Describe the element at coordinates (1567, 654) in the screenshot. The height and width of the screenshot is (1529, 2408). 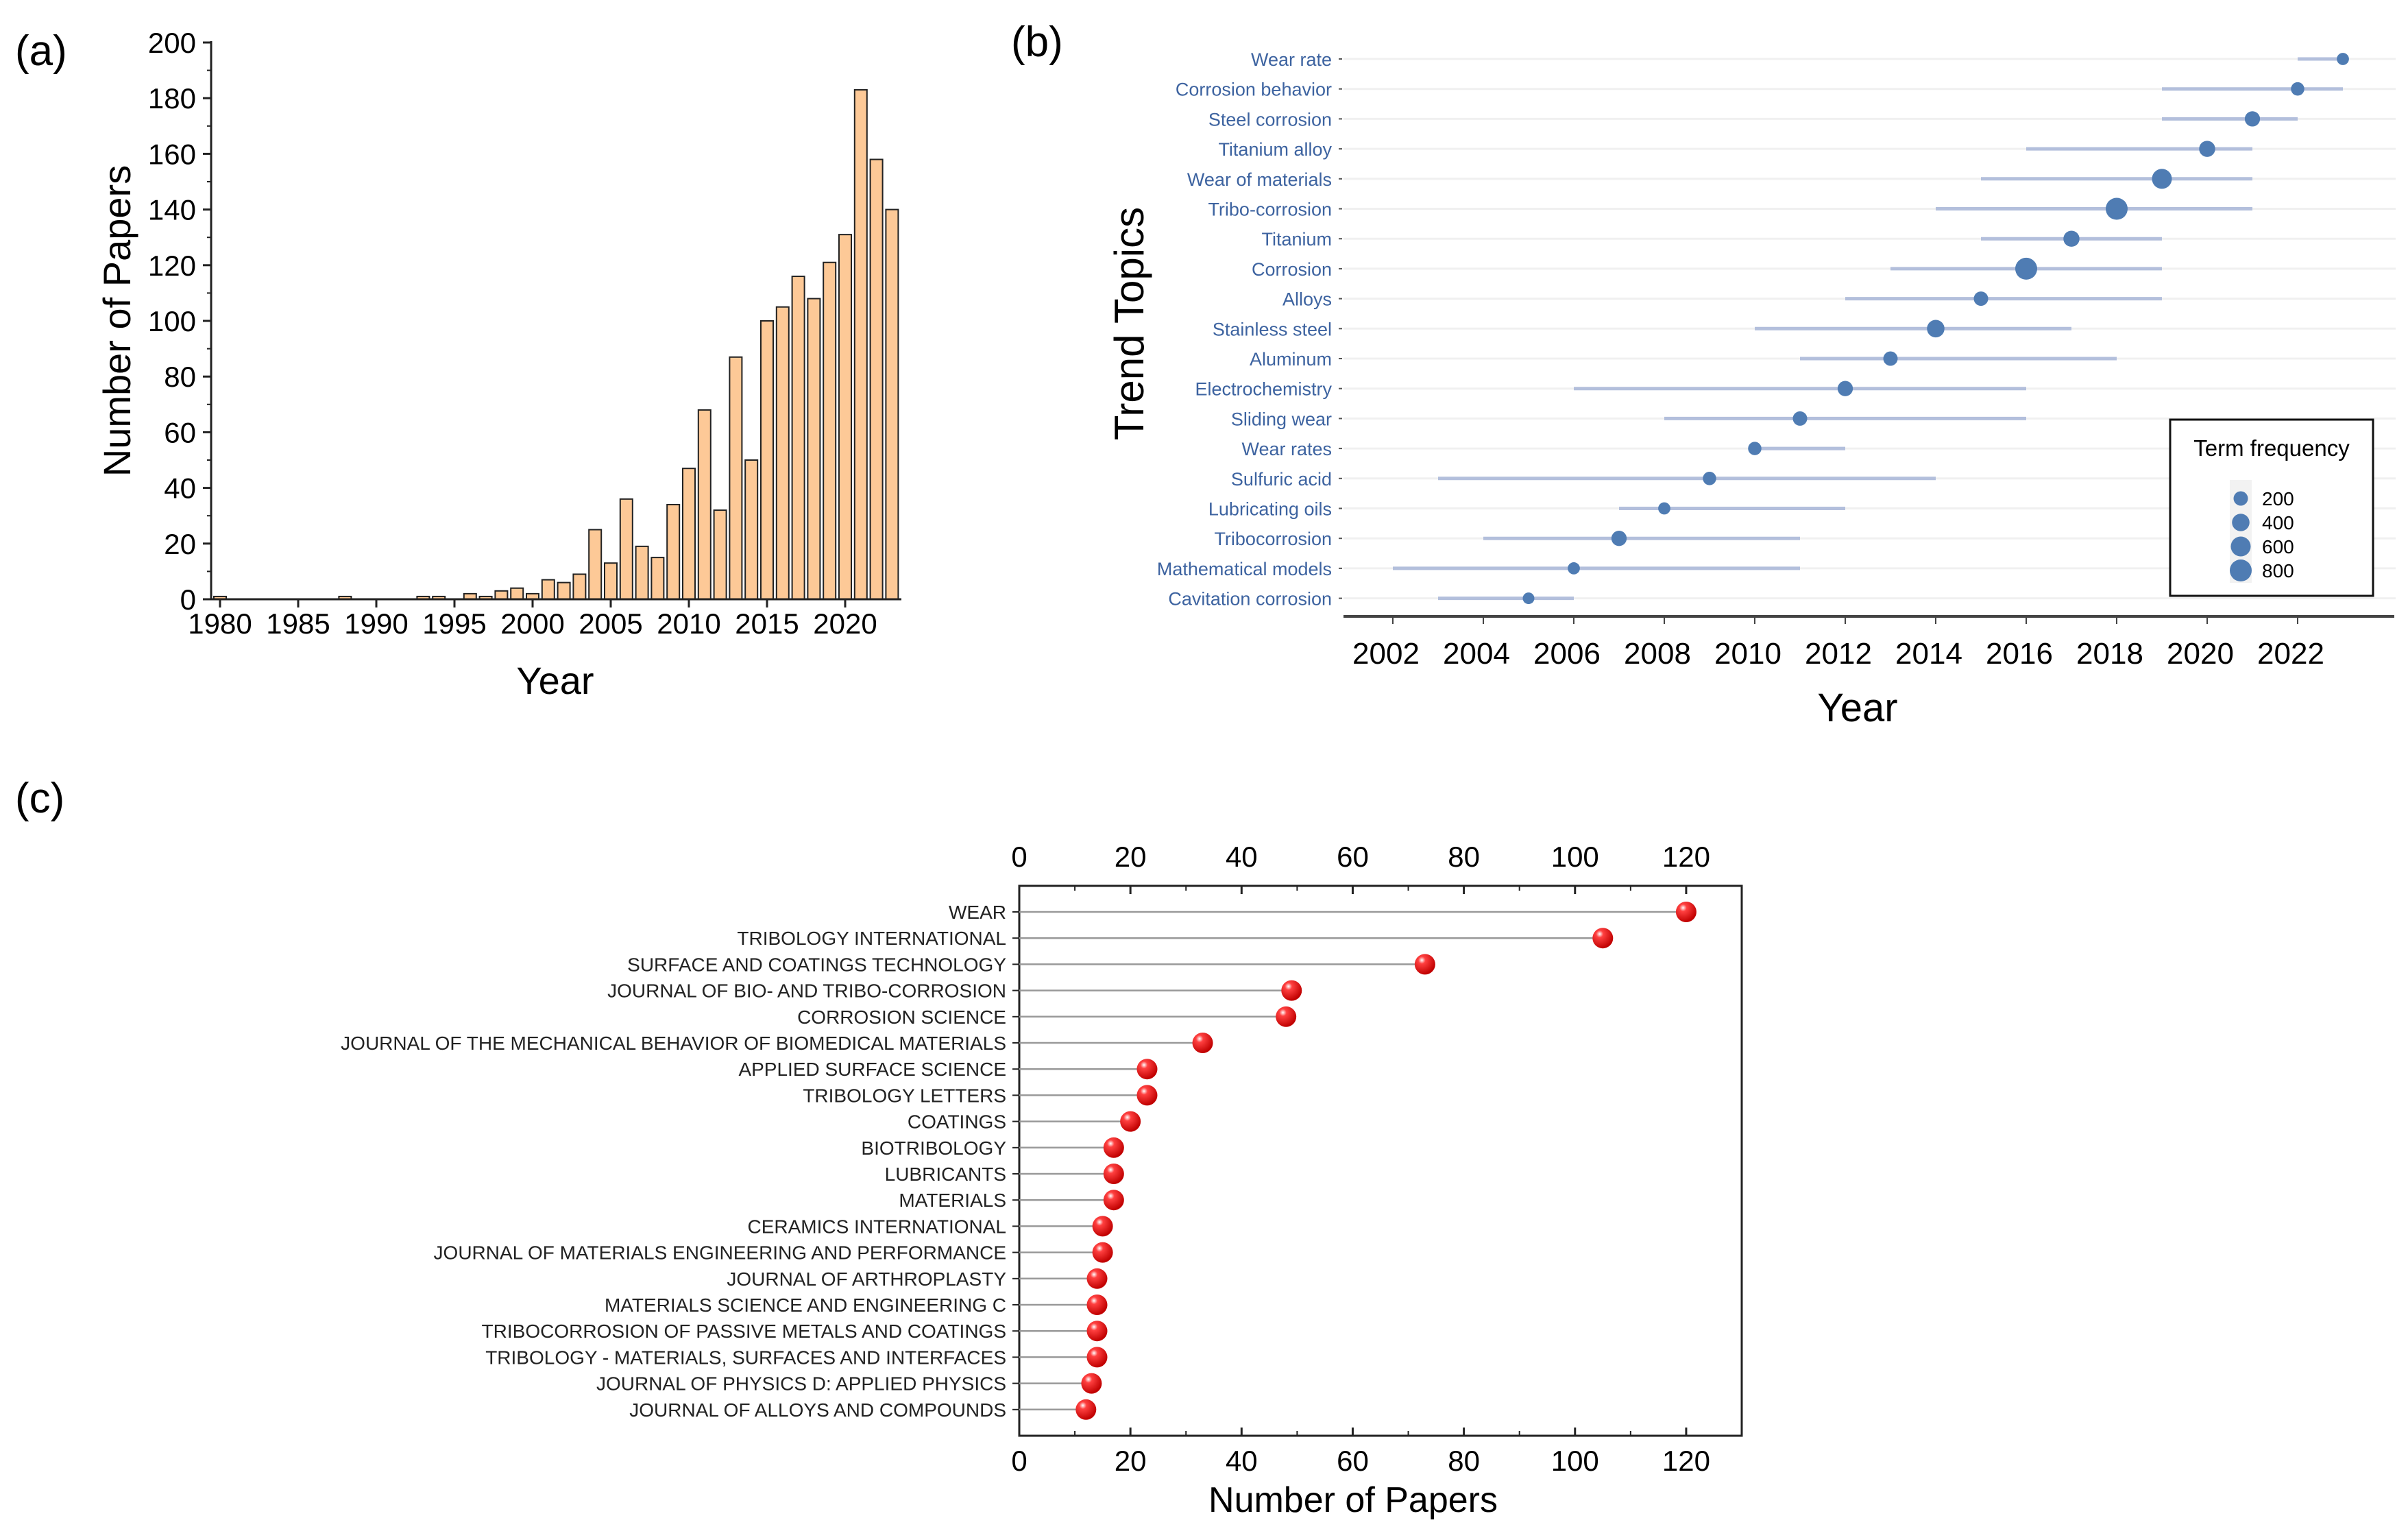
I see `x-tick-label: 2006` at that location.